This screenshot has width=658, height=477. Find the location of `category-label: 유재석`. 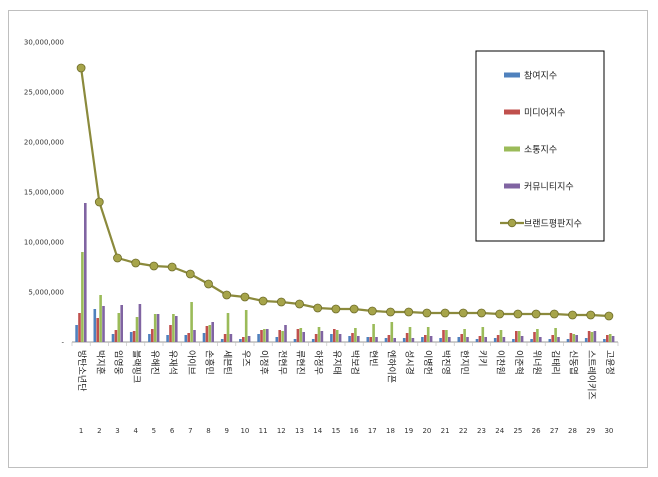

category-label: 유재석 is located at coordinates (172, 362).